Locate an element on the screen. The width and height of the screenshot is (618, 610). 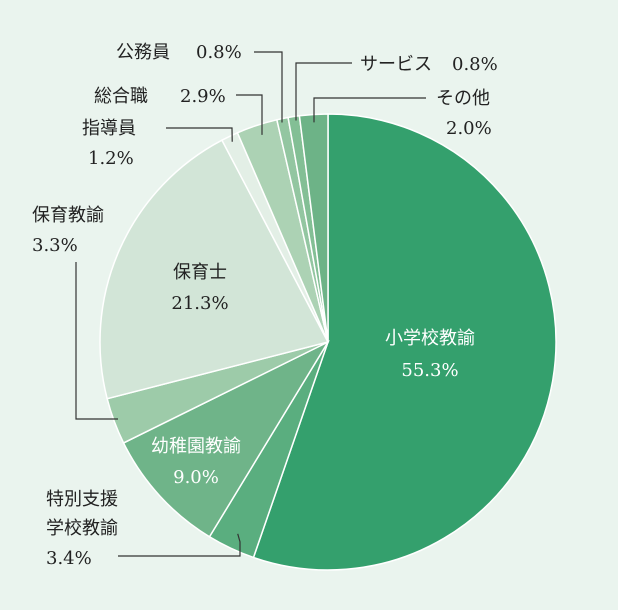
slice-value_label-8: 0.8% is located at coordinates (219, 52).